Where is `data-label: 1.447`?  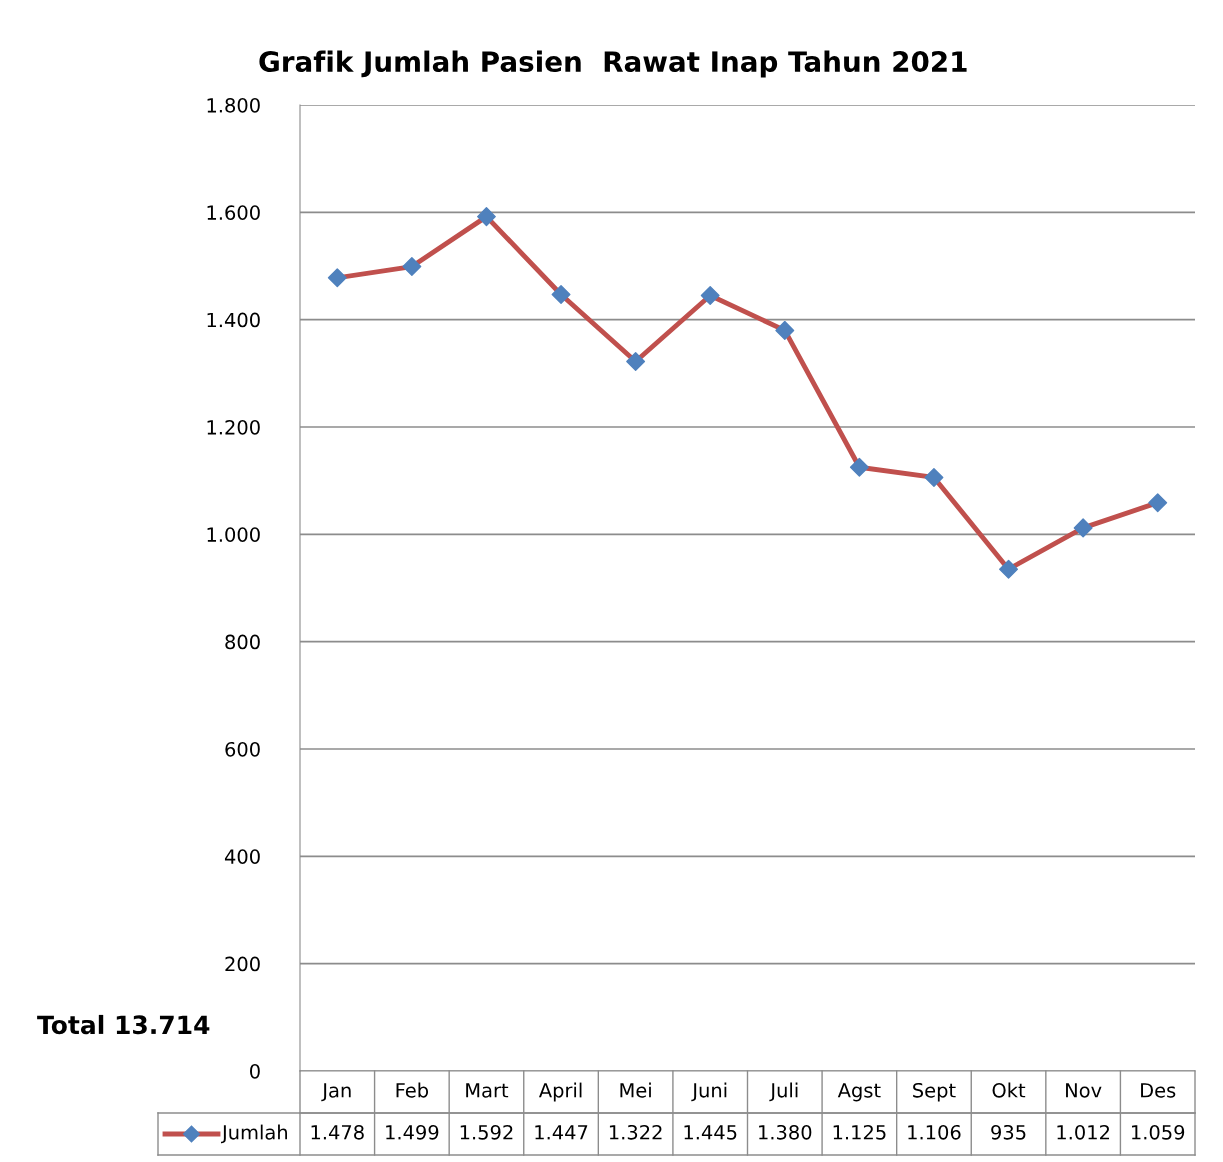
data-label: 1.447 is located at coordinates (561, 1132).